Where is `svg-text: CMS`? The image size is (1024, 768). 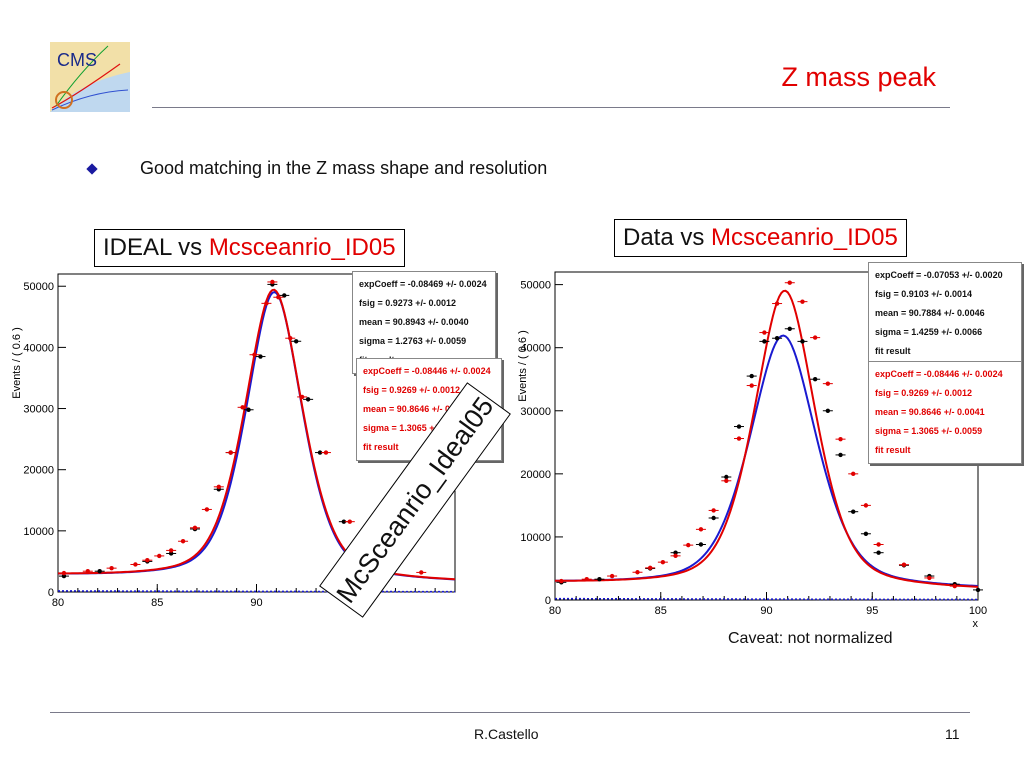 svg-text: CMS is located at coordinates (77, 60).